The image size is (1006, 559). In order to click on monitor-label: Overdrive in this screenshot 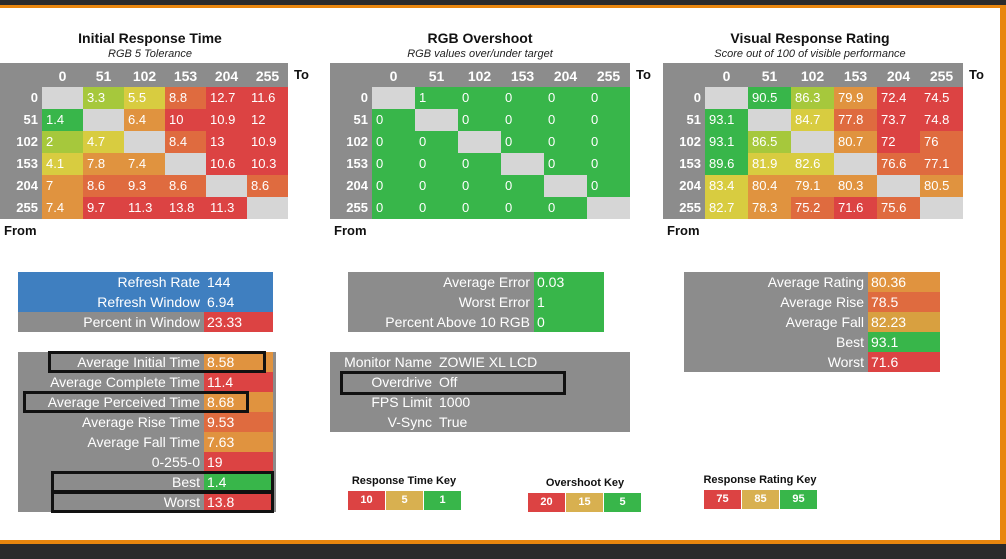, I will do `click(401, 382)`.